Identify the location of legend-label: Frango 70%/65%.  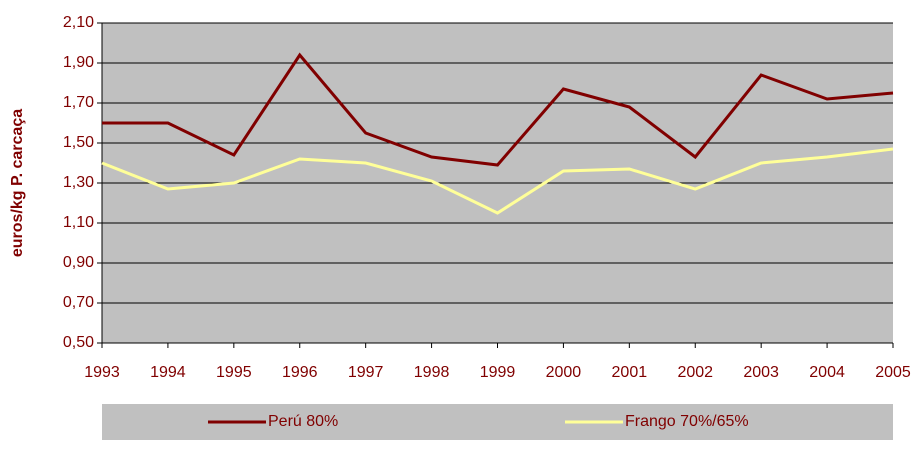
(687, 421).